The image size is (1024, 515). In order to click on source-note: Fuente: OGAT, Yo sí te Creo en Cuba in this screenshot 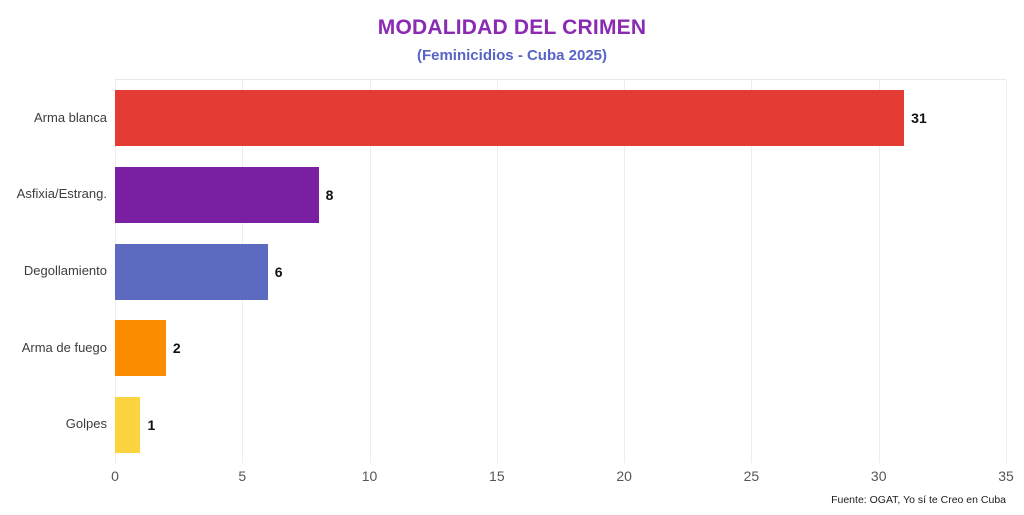, I will do `click(918, 500)`.